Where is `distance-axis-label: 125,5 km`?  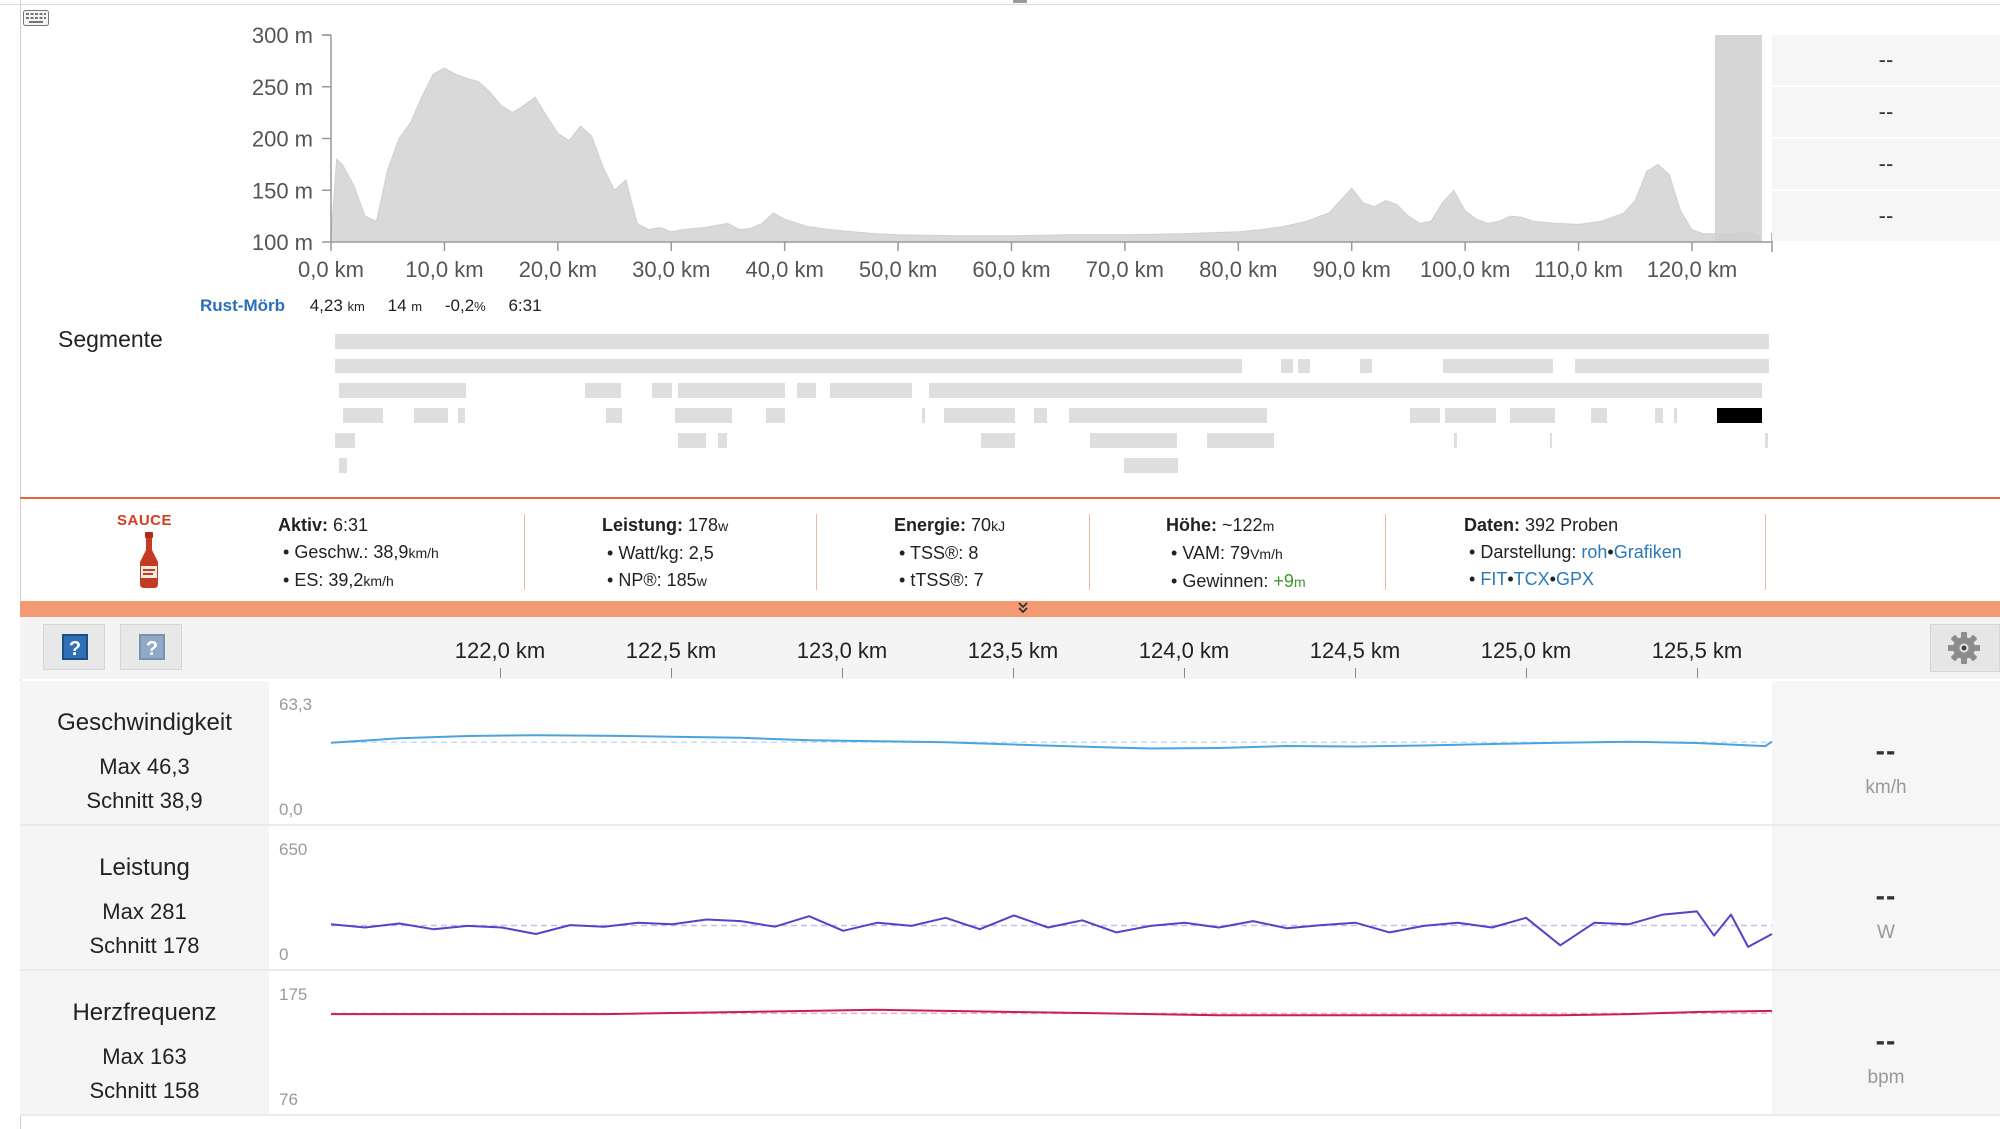
distance-axis-label: 125,5 km is located at coordinates (1697, 650).